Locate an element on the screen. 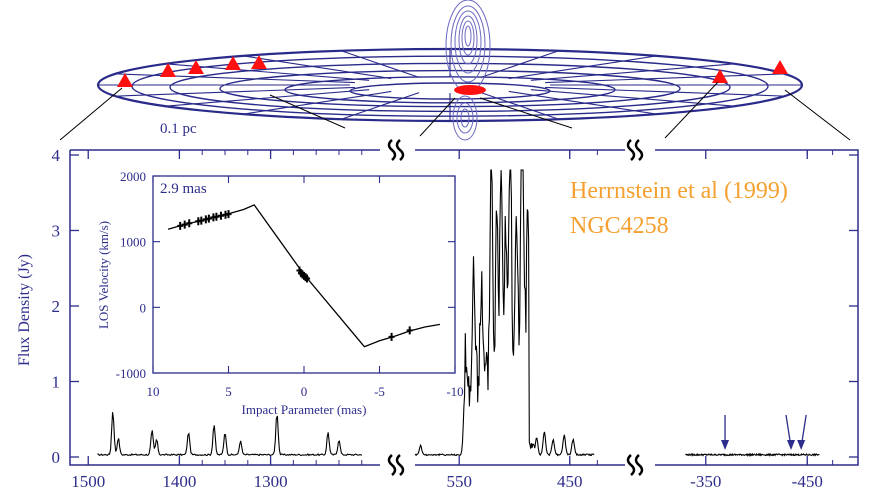  y-axis-title: Flux Density (Jy) is located at coordinates (24, 310).